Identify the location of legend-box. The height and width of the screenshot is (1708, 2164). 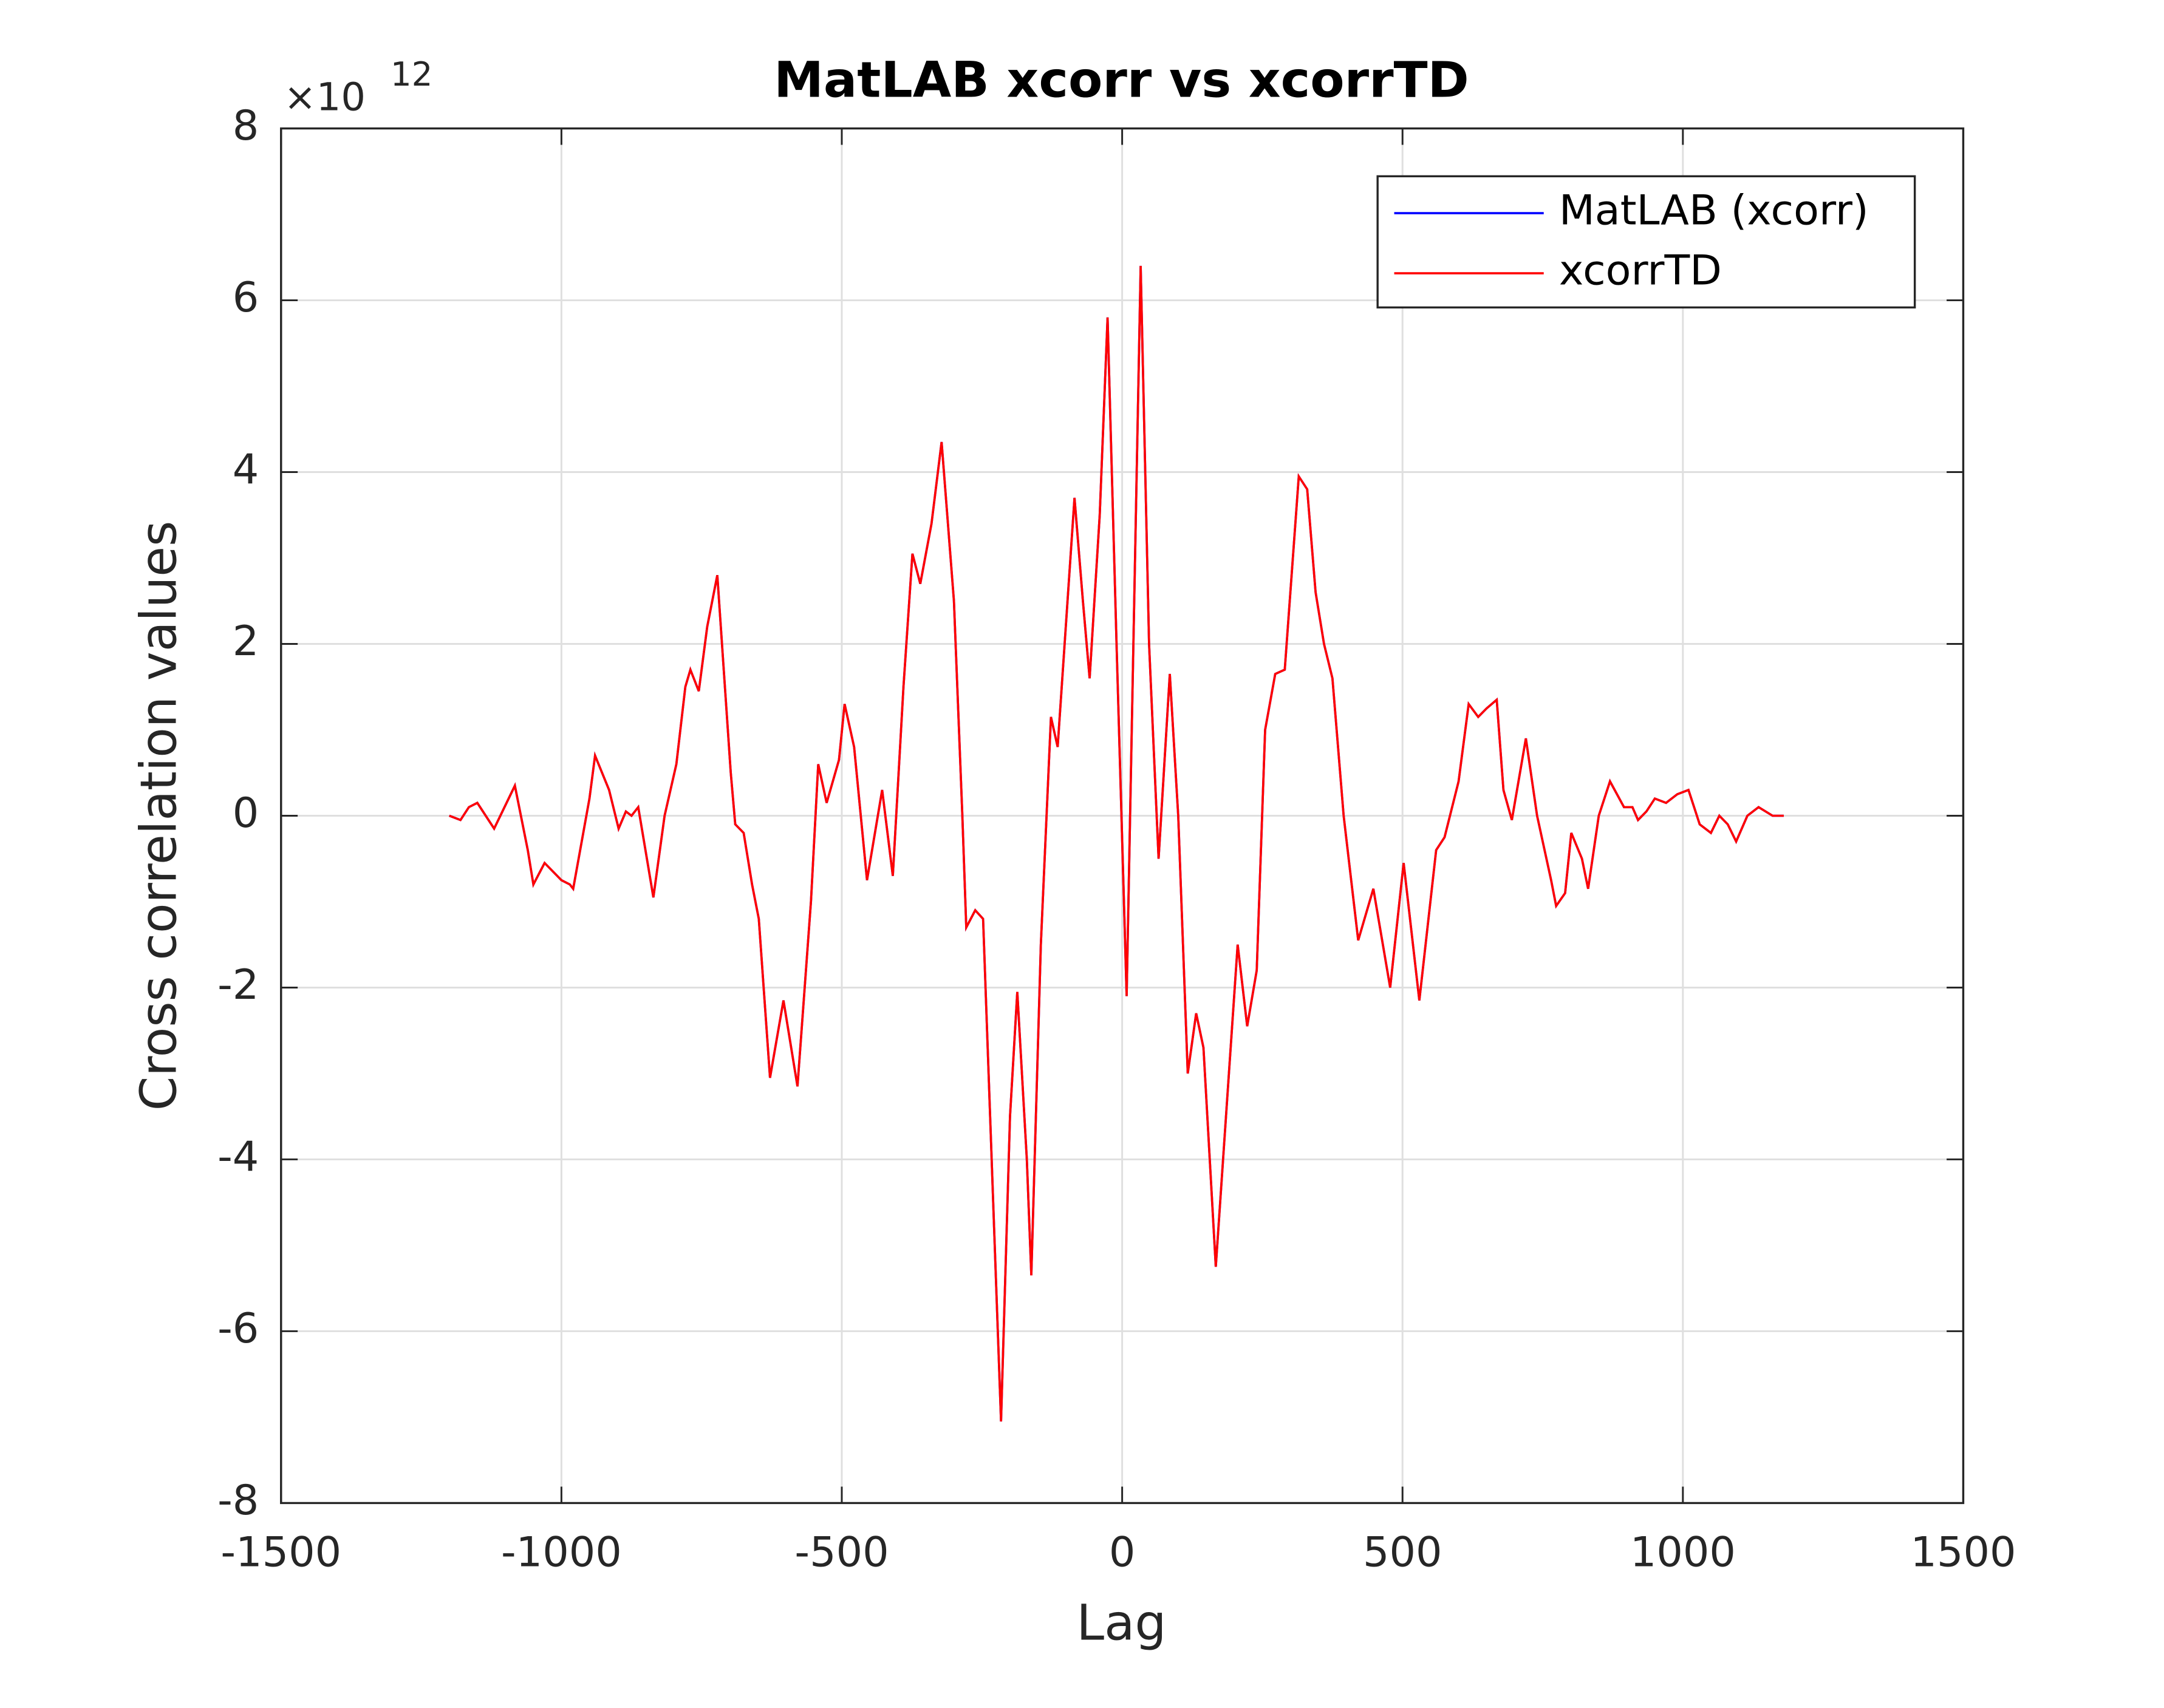
(1646, 242).